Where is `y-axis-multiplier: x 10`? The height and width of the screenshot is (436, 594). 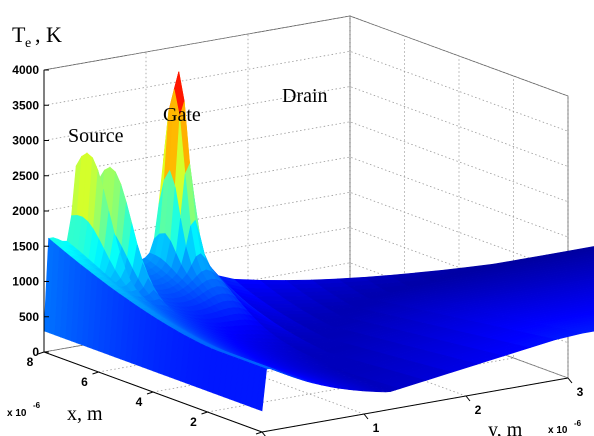 y-axis-multiplier: x 10 is located at coordinates (558, 430).